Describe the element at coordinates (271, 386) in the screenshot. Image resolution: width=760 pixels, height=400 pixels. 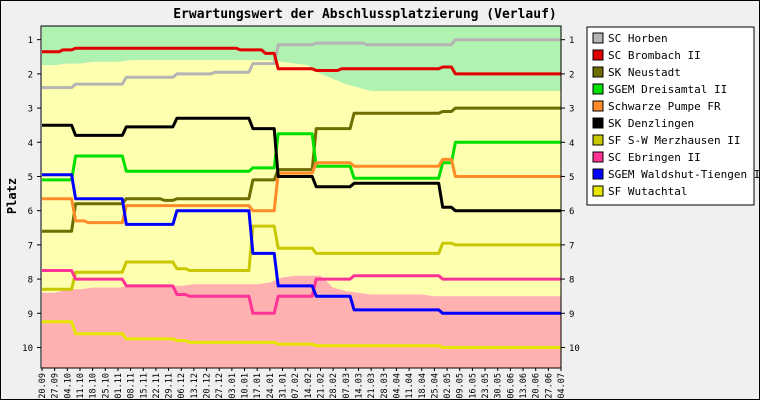
I see `x-tick-label: 24.01` at that location.